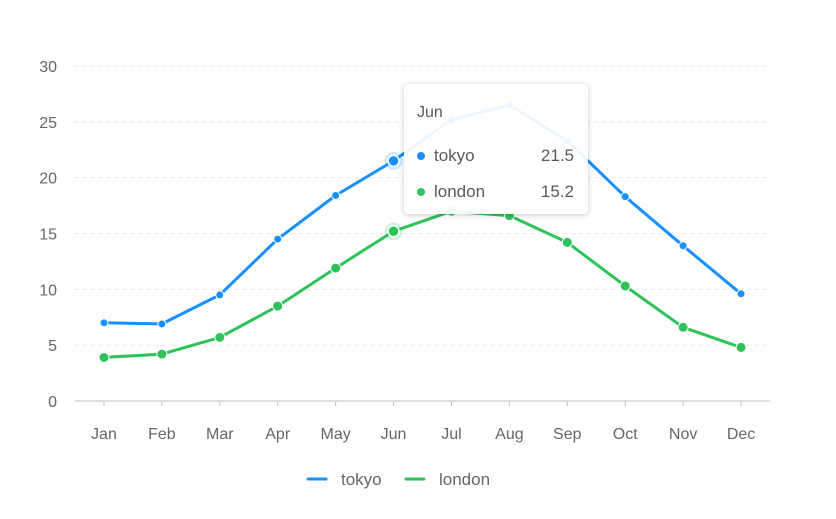 This screenshot has height=519, width=836. I want to click on tooltip-series-value: 15.2, so click(557, 191).